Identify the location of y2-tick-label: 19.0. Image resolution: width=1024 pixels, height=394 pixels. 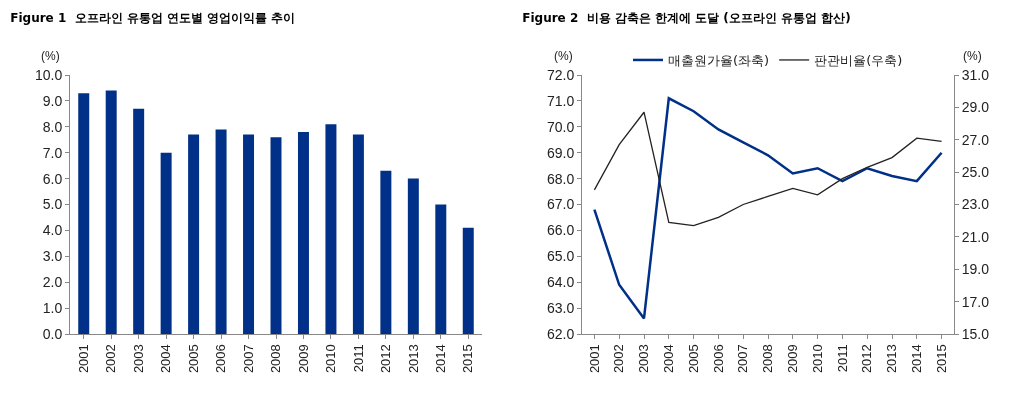
(975, 269).